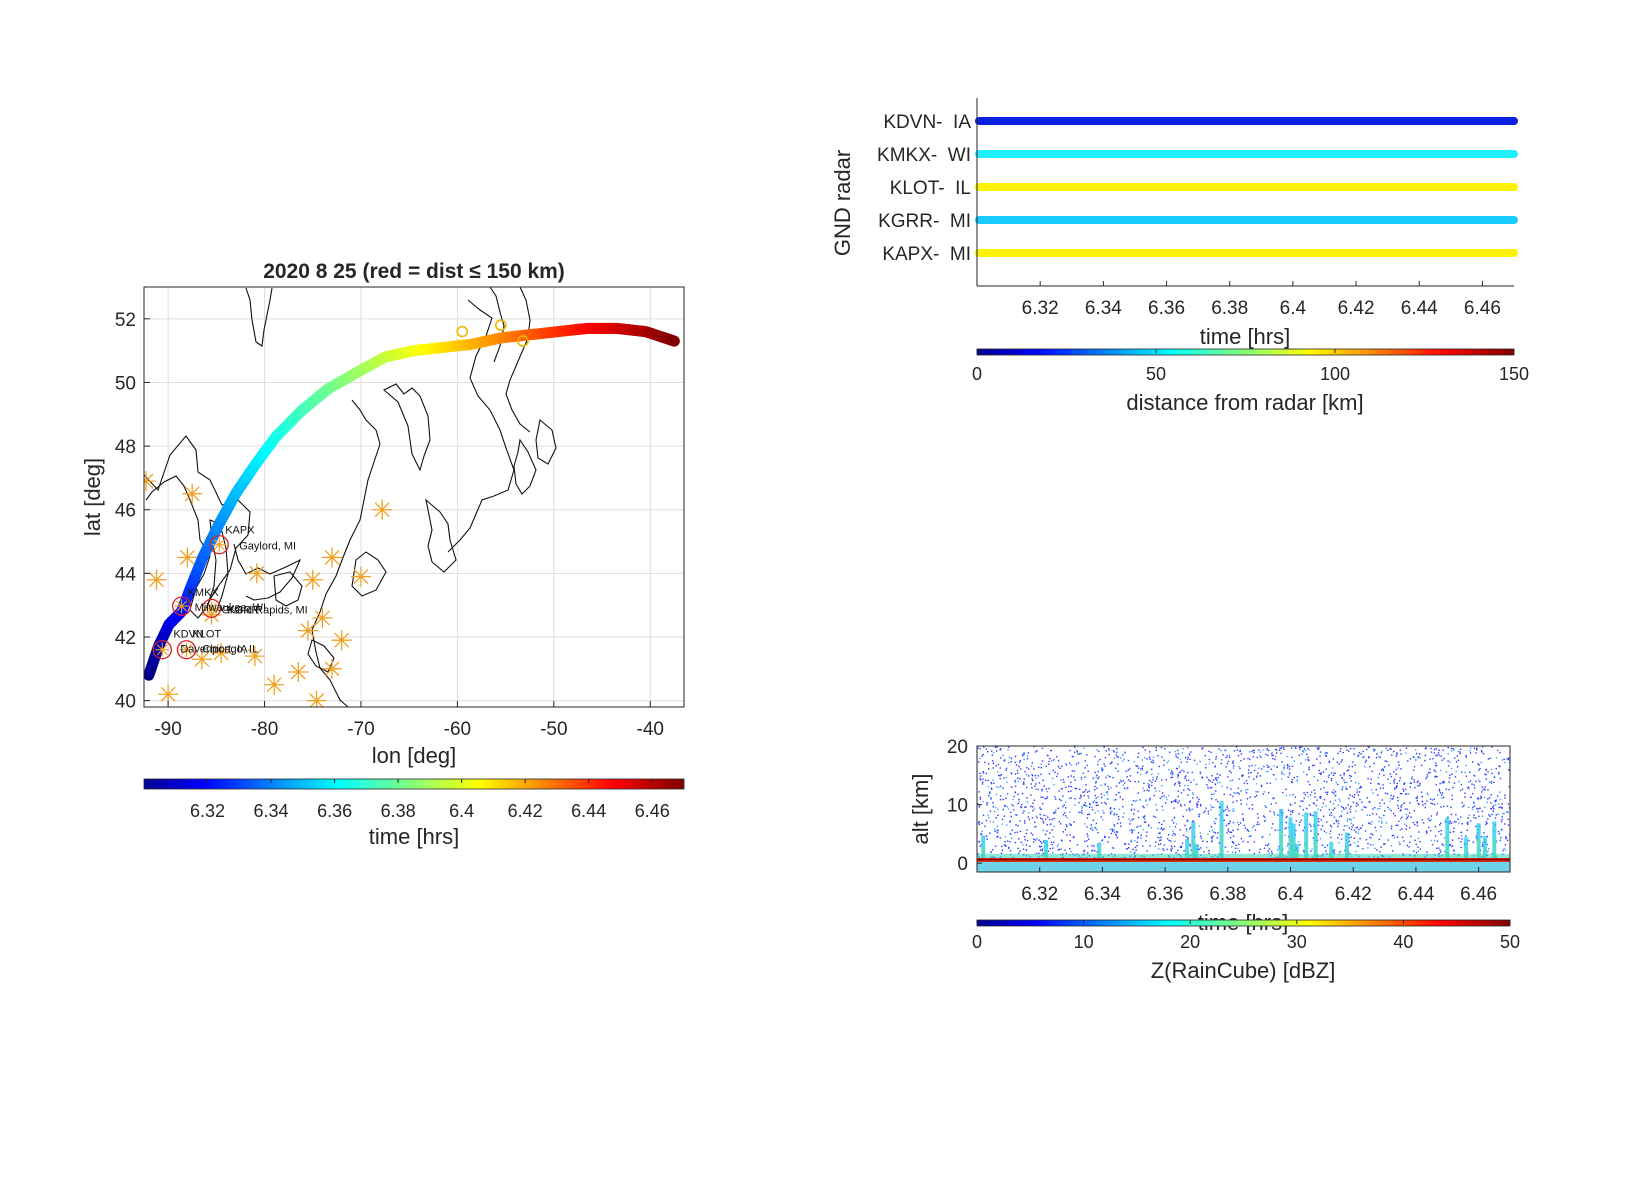 The height and width of the screenshot is (1200, 1650). I want to click on map-site-asterisk, so click(162, 649).